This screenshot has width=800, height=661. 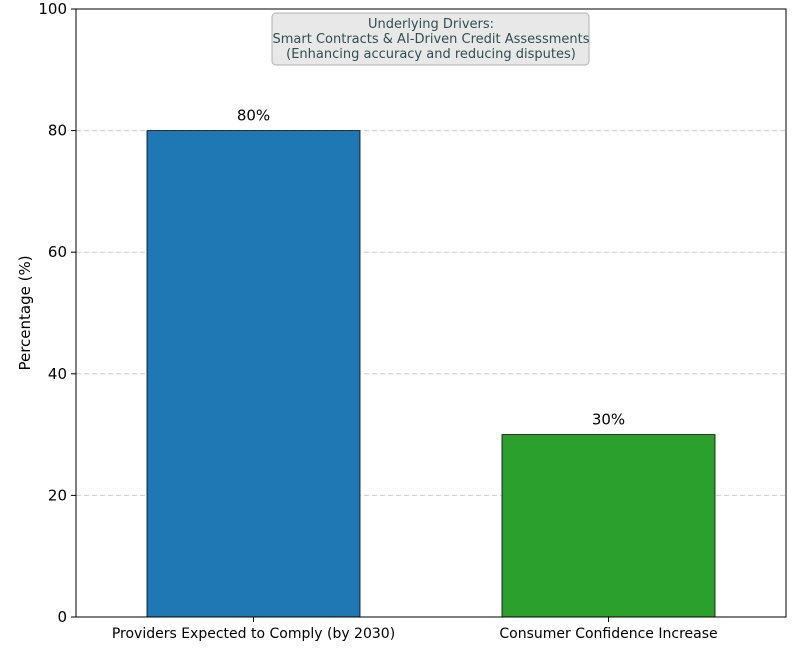 I want to click on annotation-background, so click(x=430, y=39).